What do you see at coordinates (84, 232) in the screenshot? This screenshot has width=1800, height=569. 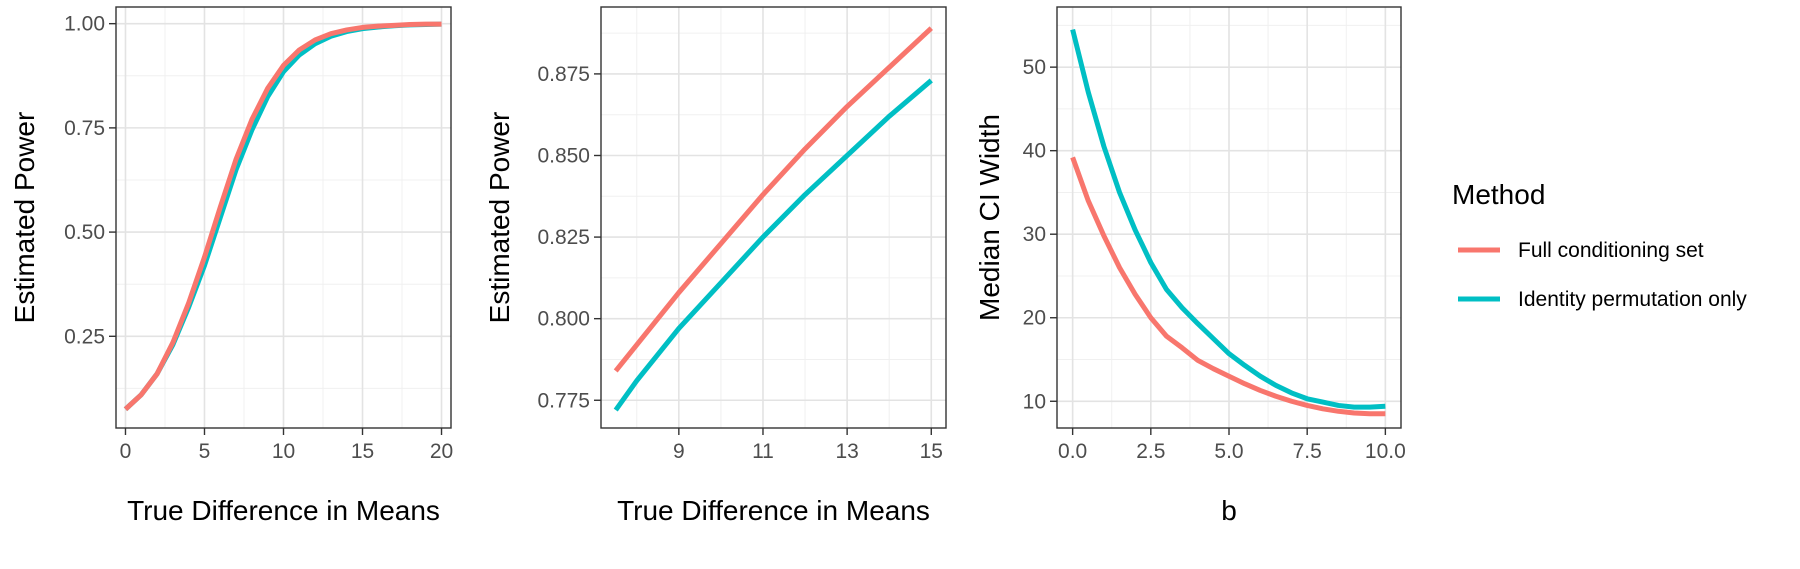 I see `y-tick-label: 0.50` at bounding box center [84, 232].